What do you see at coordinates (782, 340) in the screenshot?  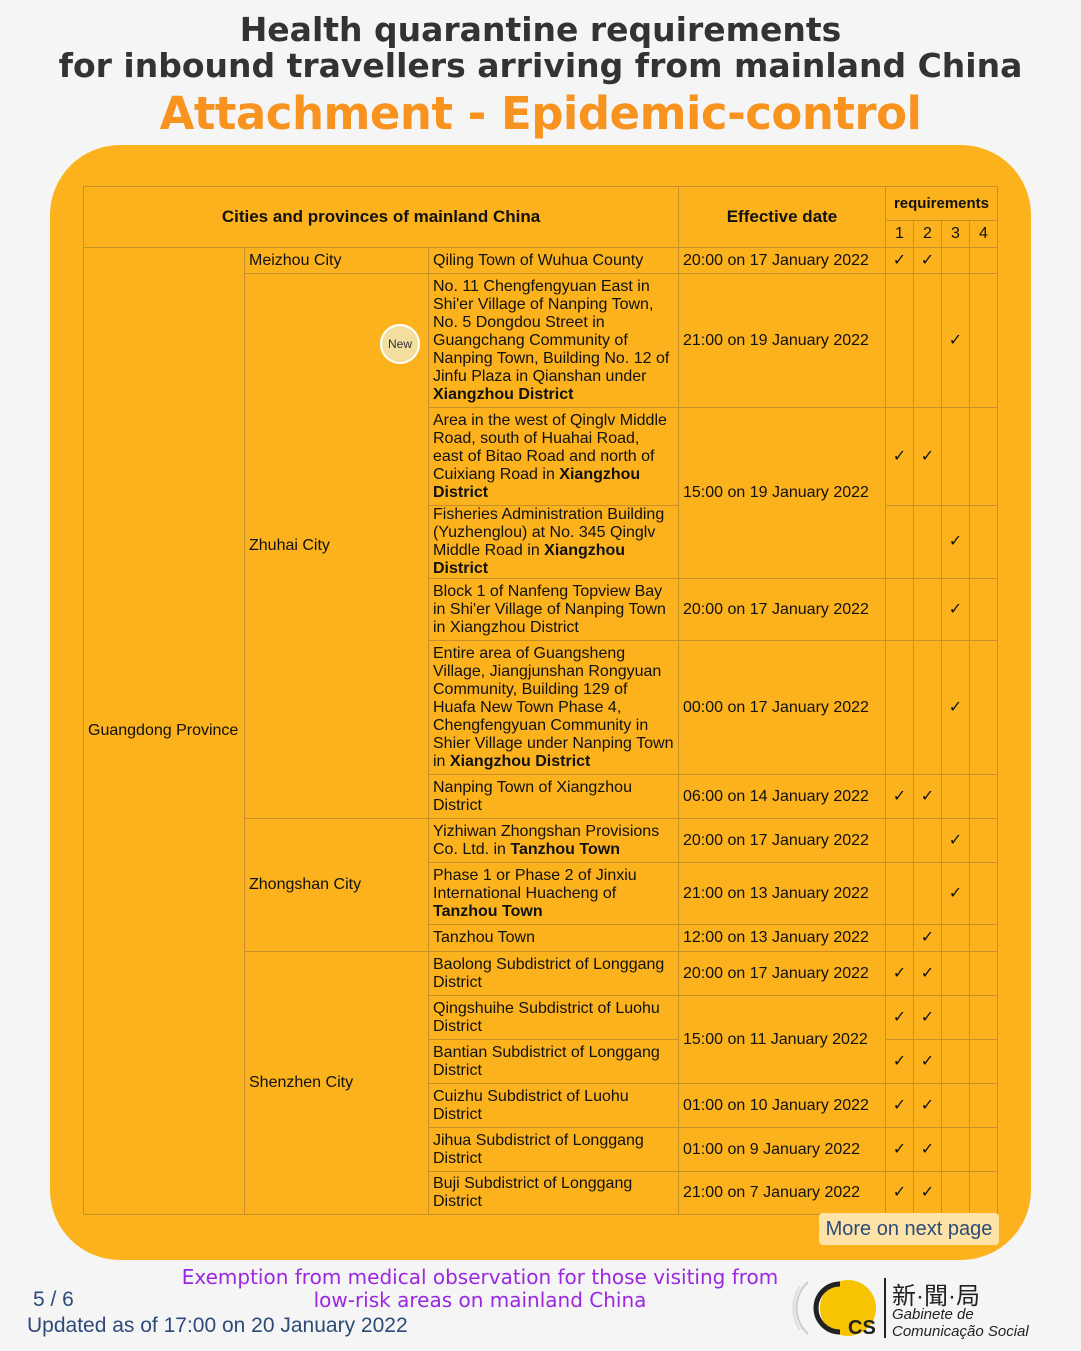 I see `effective-date-cell: 21:00 on 19 January 2022` at bounding box center [782, 340].